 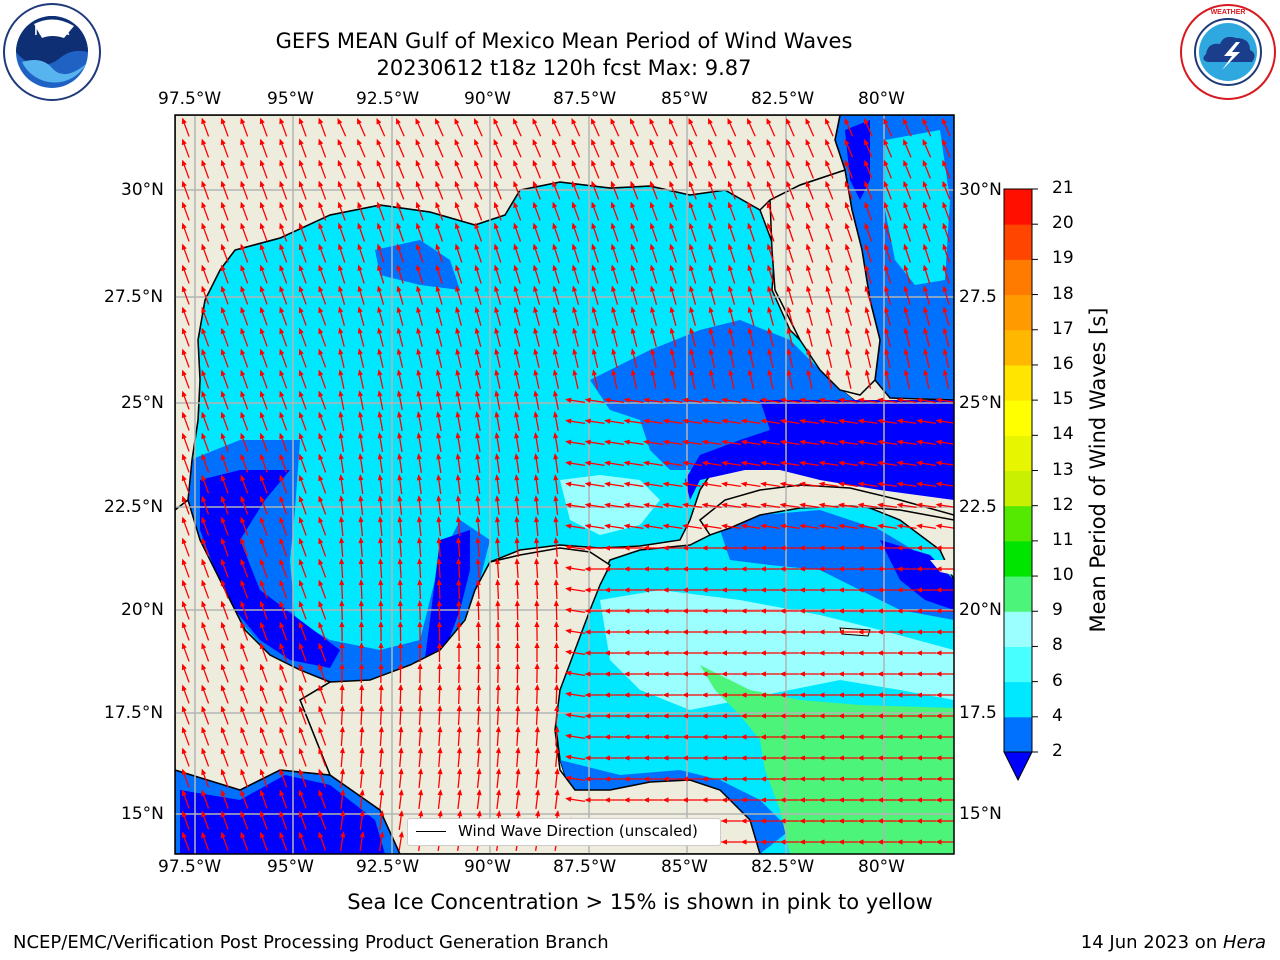 What do you see at coordinates (578, 831) in the screenshot?
I see `legend-label: Wind Wave Direction (unscaled)` at bounding box center [578, 831].